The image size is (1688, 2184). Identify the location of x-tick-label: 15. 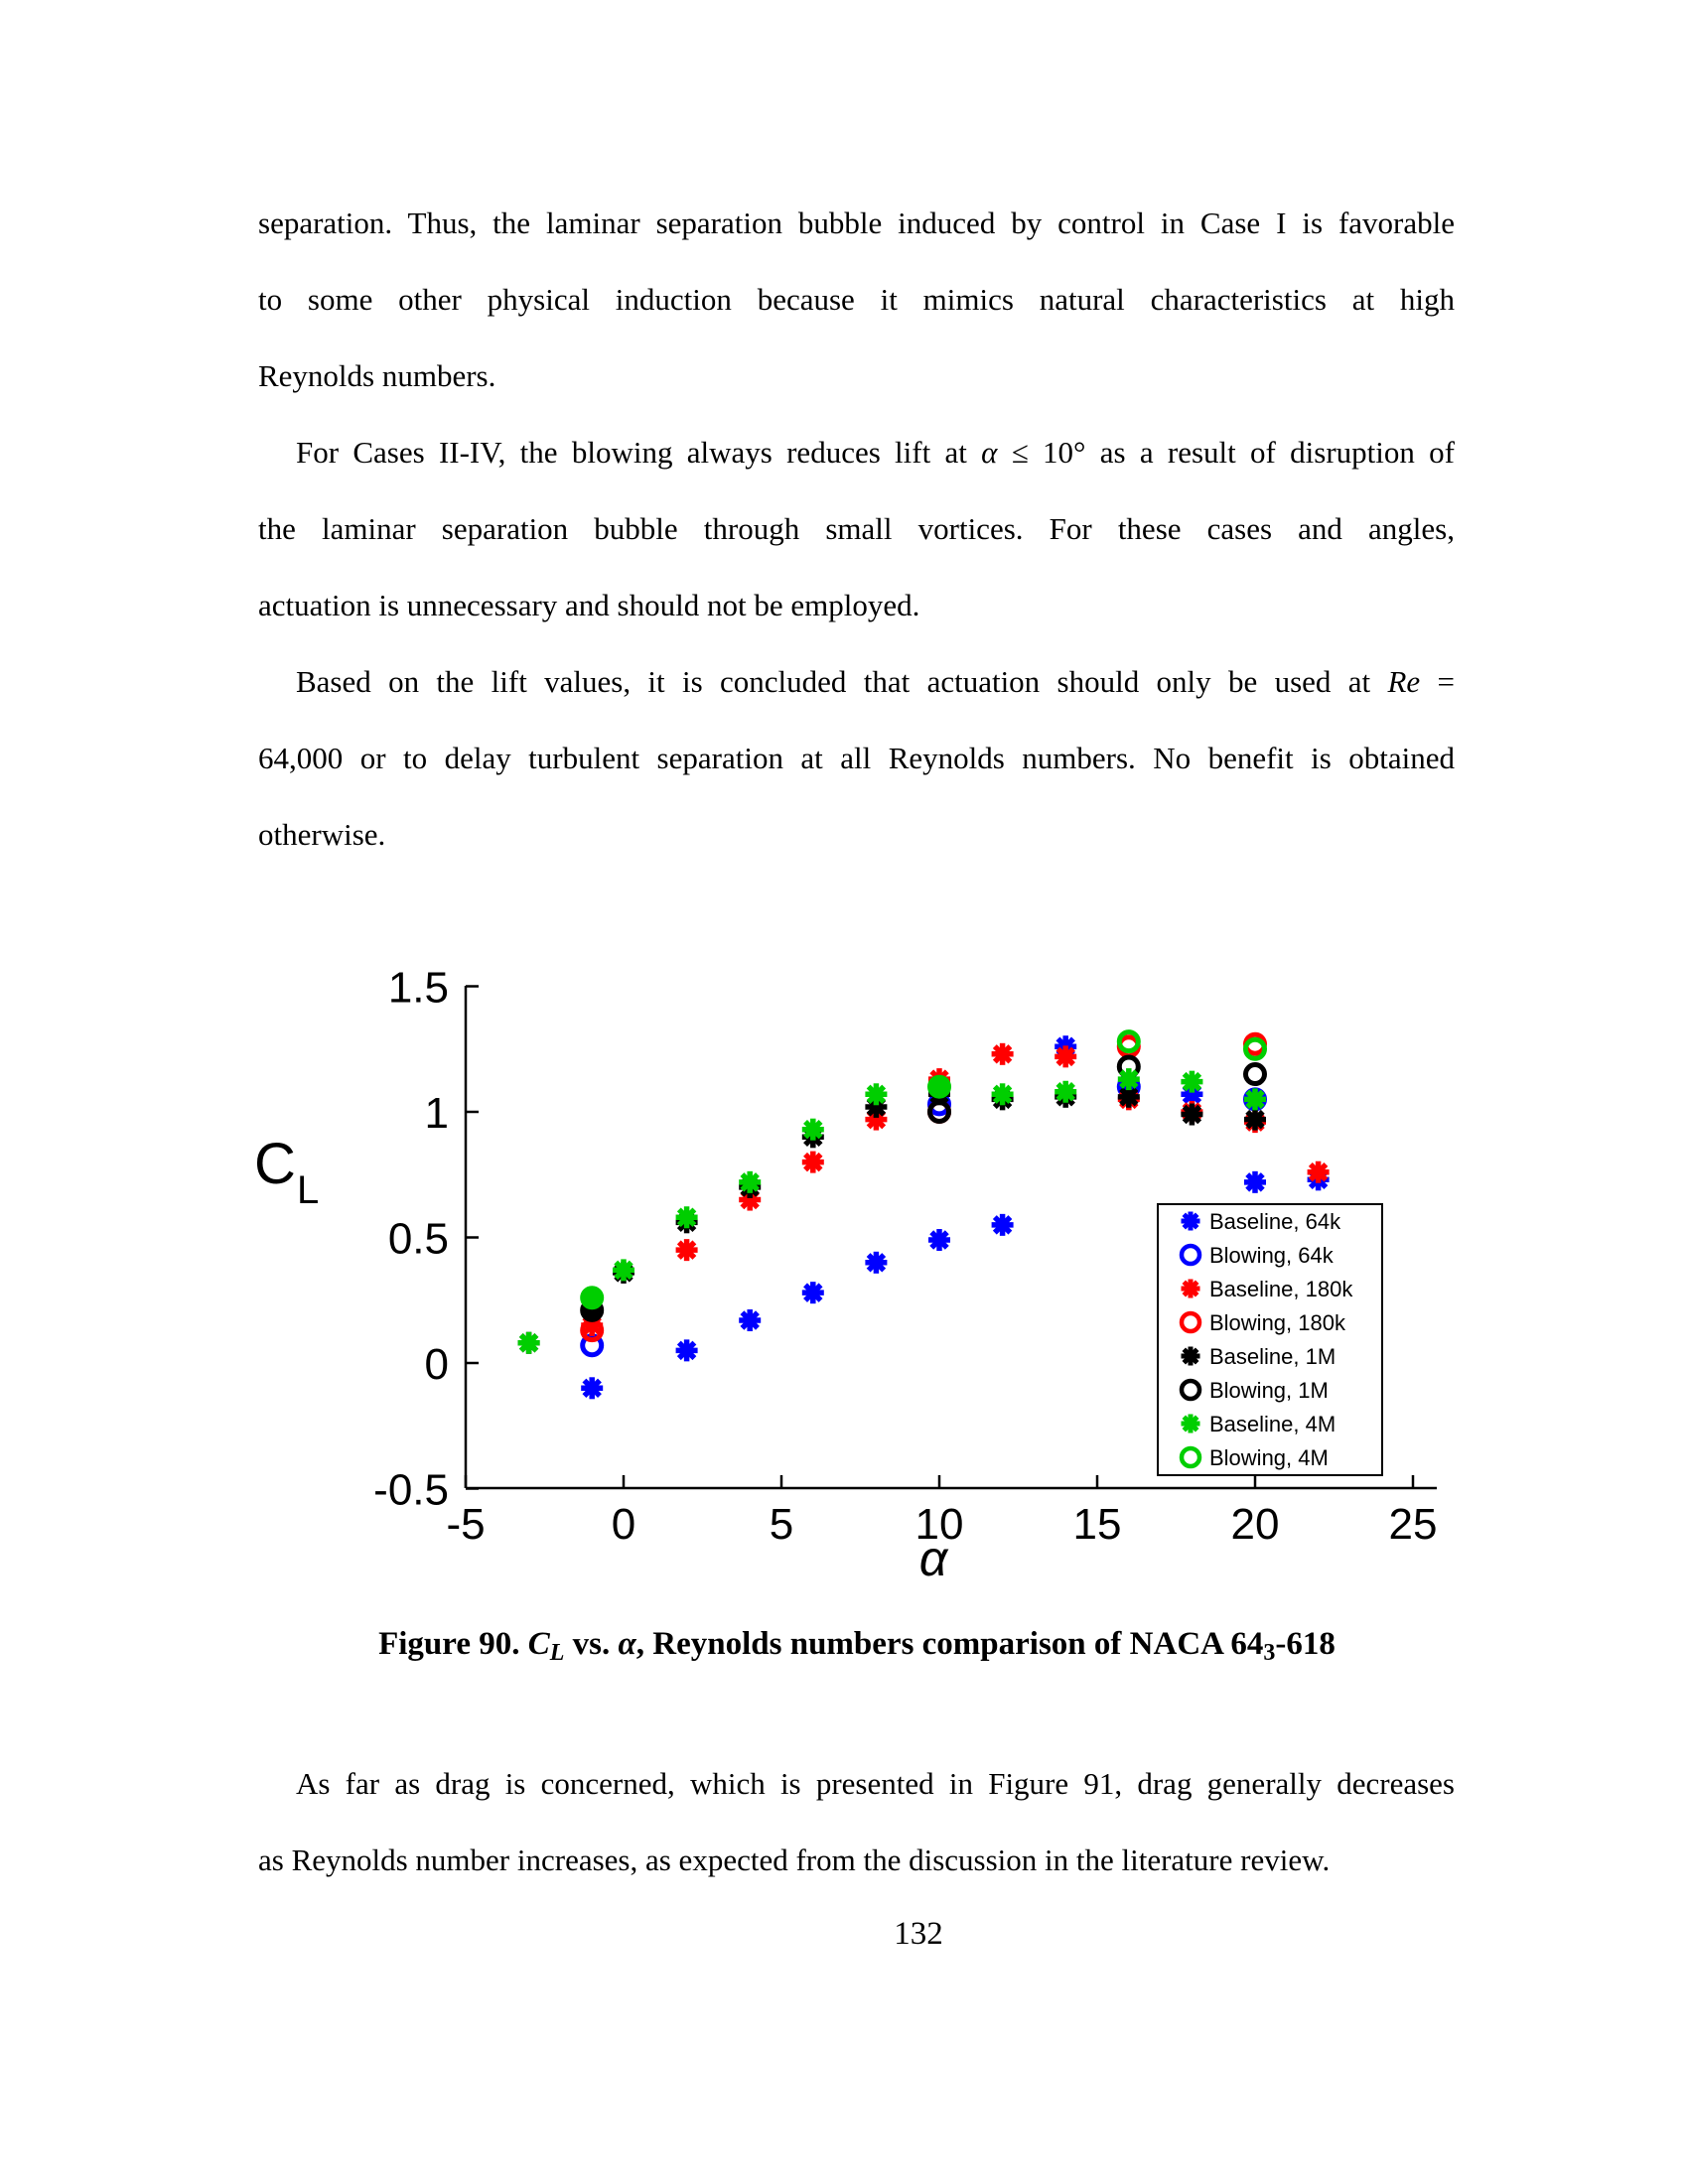
(1097, 1524).